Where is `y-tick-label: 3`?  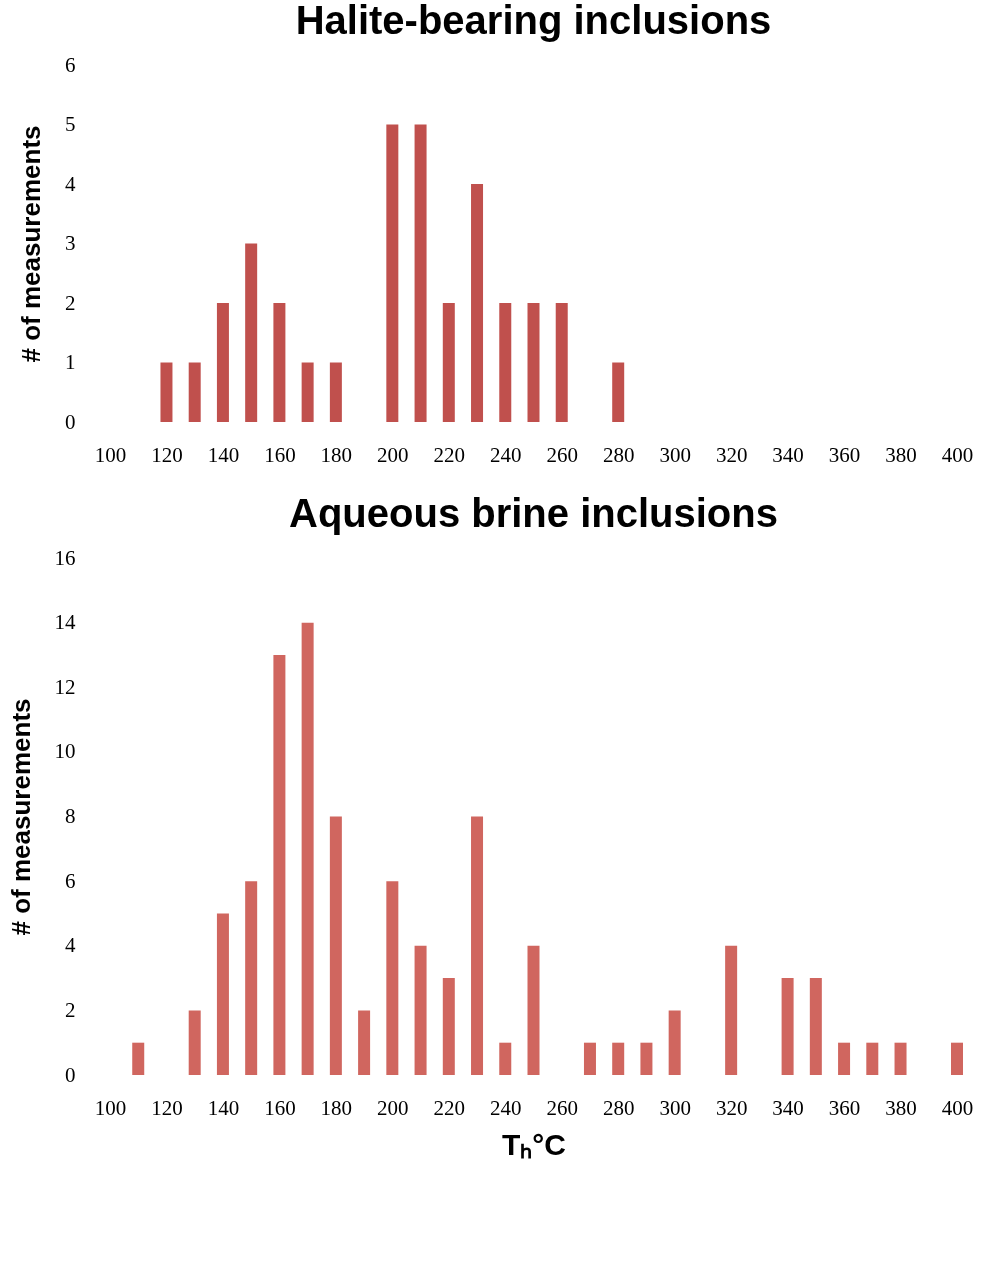 y-tick-label: 3 is located at coordinates (70, 243).